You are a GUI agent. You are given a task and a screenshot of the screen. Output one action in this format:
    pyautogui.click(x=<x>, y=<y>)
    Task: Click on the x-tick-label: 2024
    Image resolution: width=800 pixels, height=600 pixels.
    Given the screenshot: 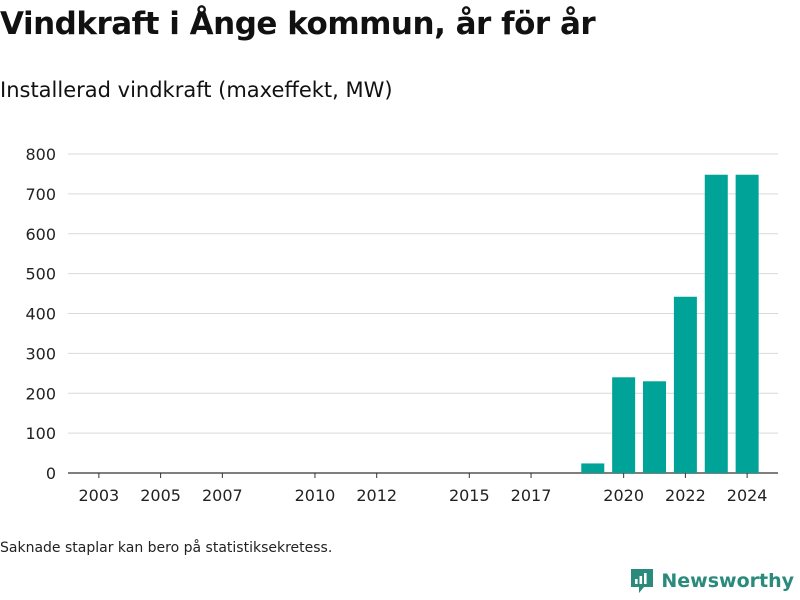 What is the action you would take?
    pyautogui.click(x=747, y=495)
    